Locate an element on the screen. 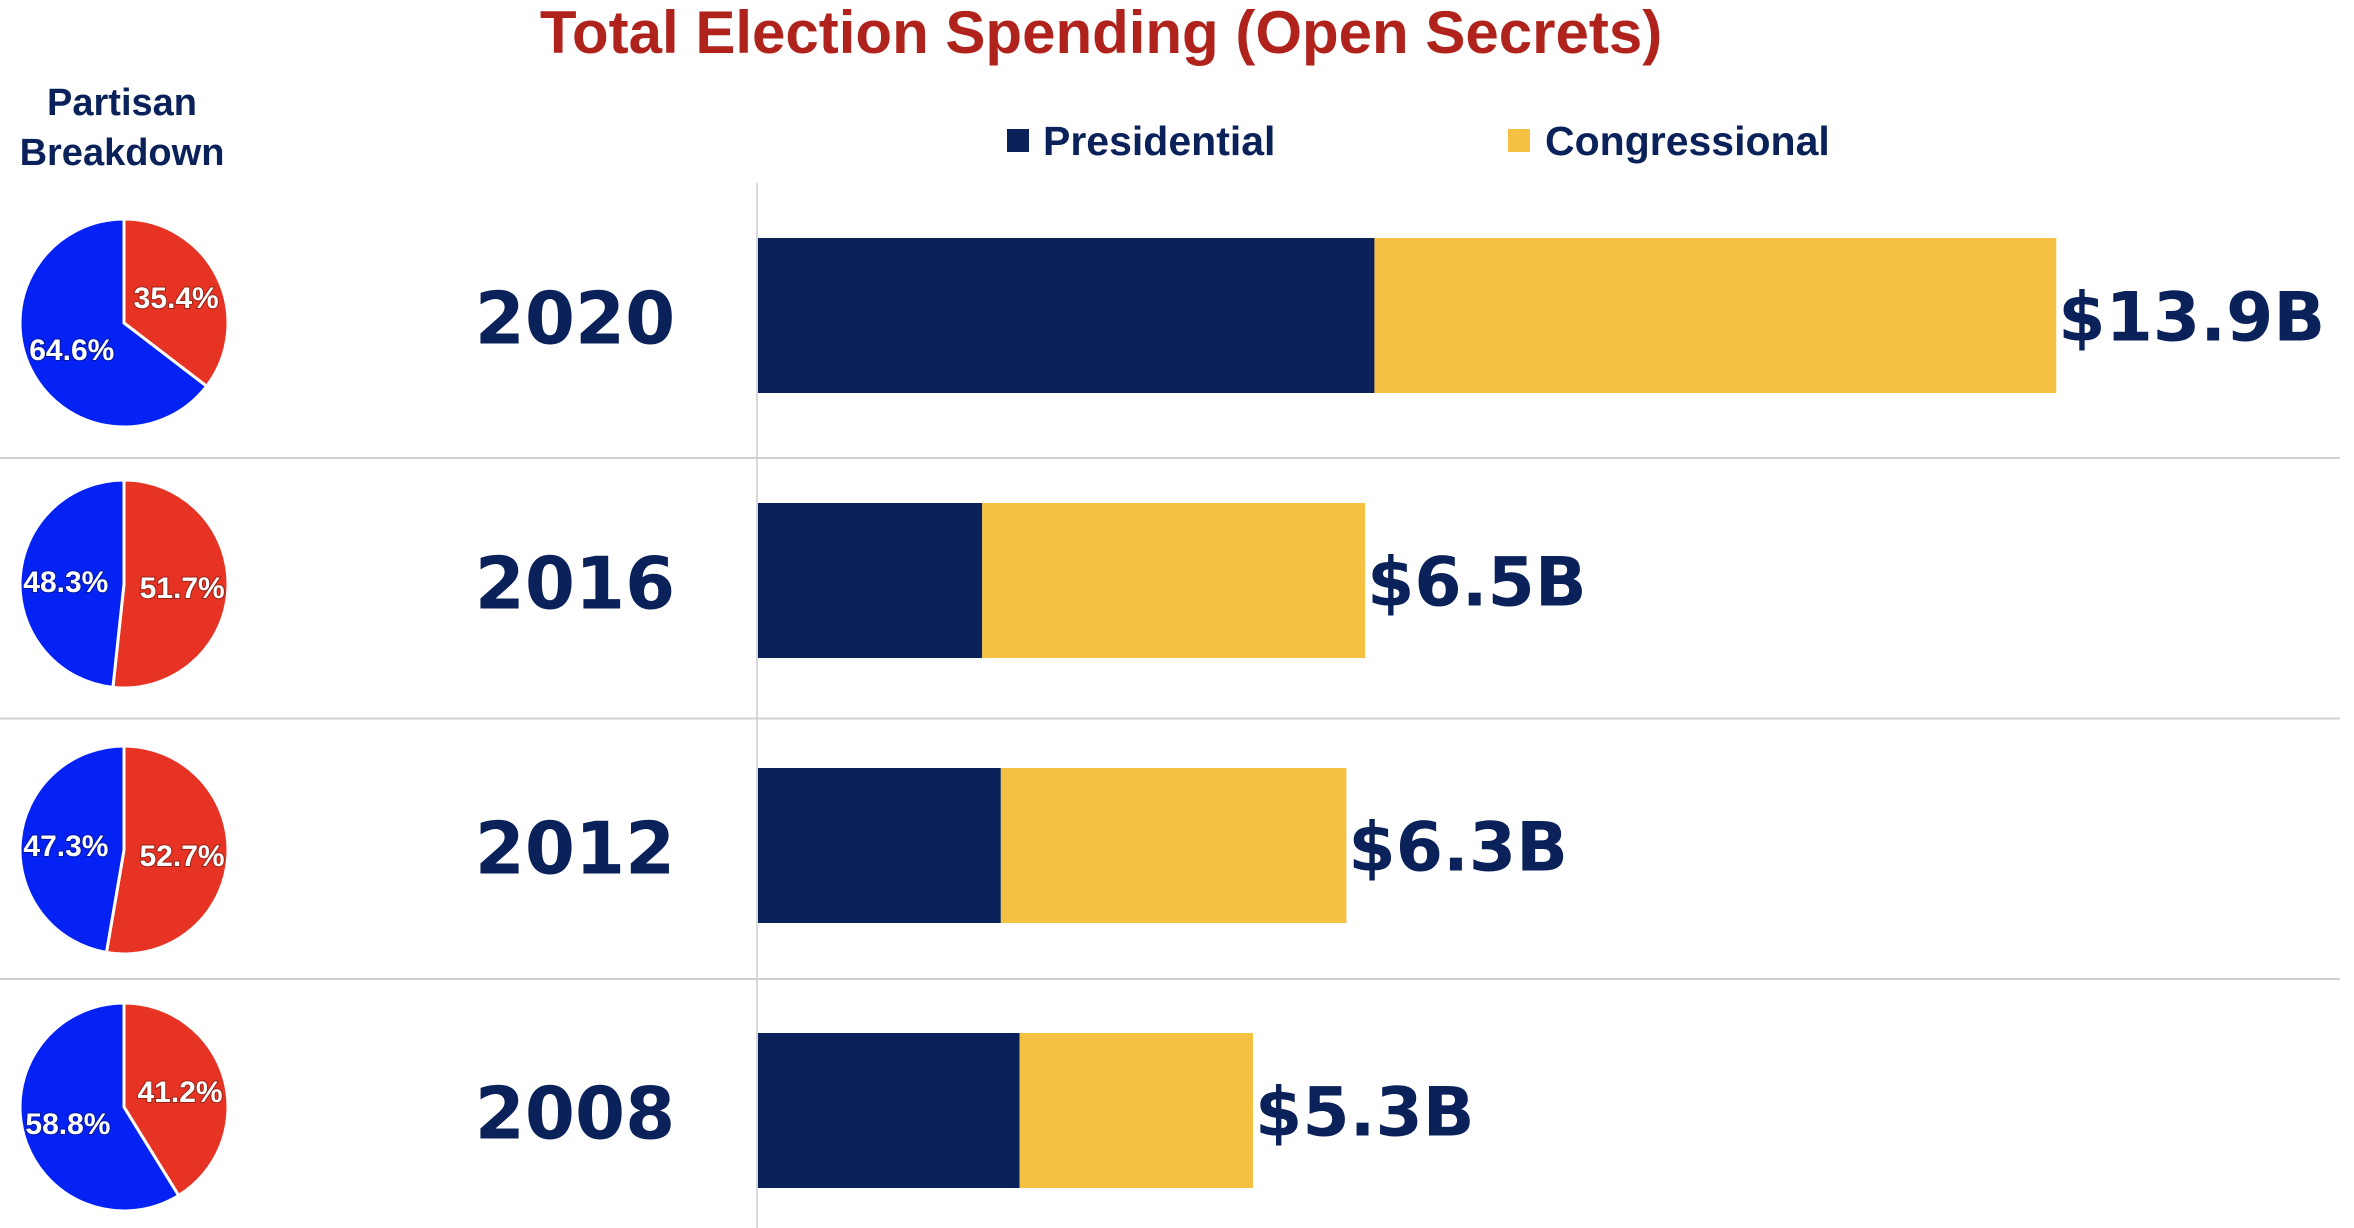 The width and height of the screenshot is (2354, 1228). year-label: 2020 is located at coordinates (575, 319).